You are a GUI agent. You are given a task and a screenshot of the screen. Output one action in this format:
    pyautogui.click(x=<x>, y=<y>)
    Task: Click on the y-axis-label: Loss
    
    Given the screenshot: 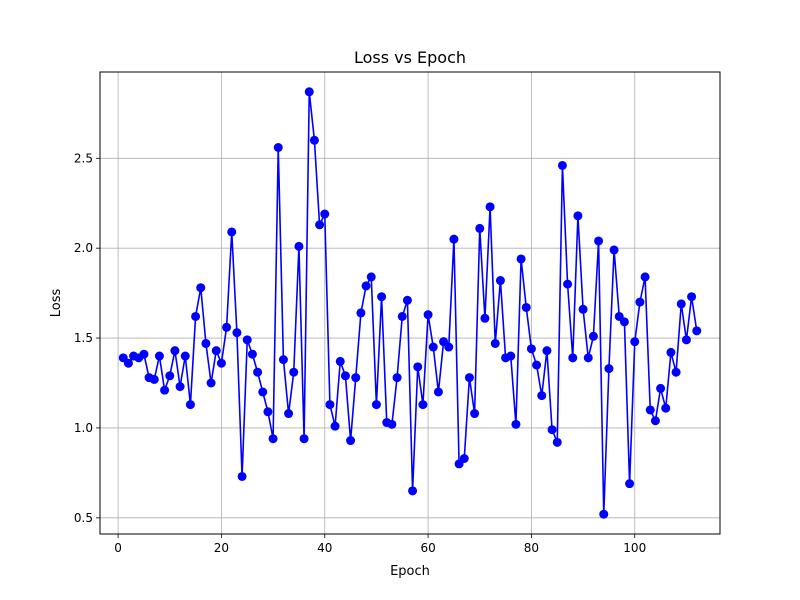 What is the action you would take?
    pyautogui.click(x=56, y=303)
    